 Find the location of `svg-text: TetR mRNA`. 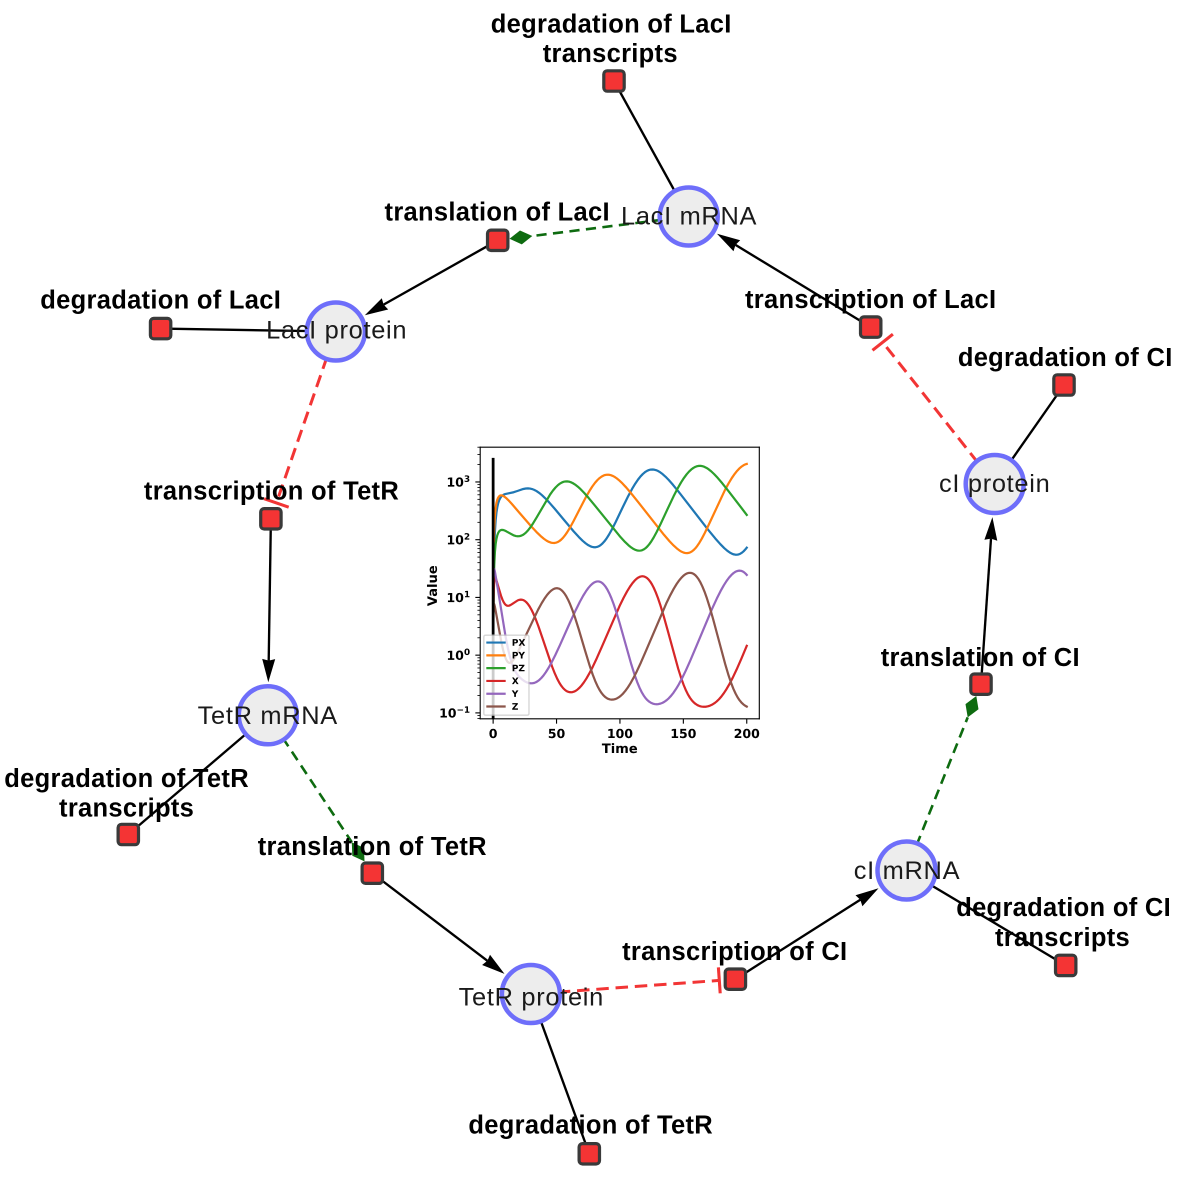

svg-text: TetR mRNA is located at coordinates (268, 716).